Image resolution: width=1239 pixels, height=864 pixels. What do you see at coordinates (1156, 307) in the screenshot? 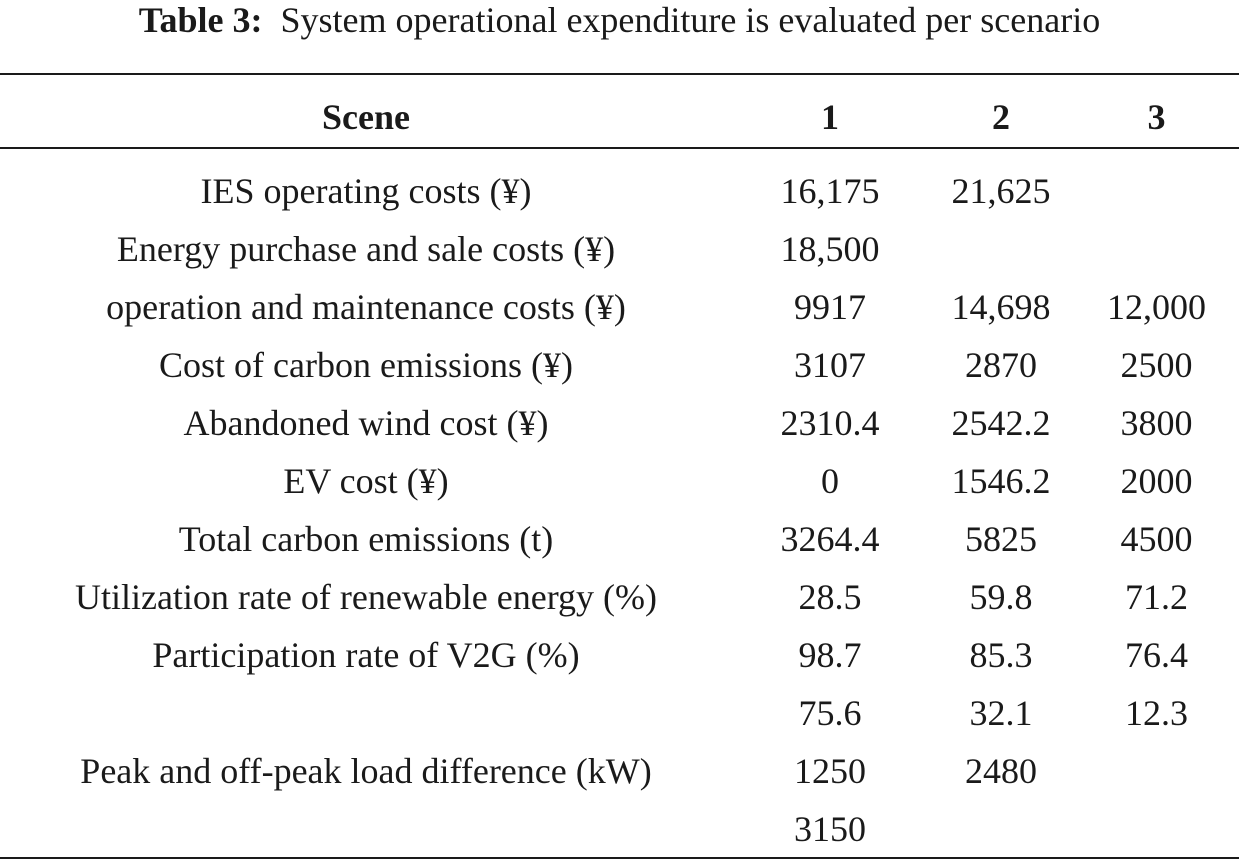
I see `value-cell: 12,000` at bounding box center [1156, 307].